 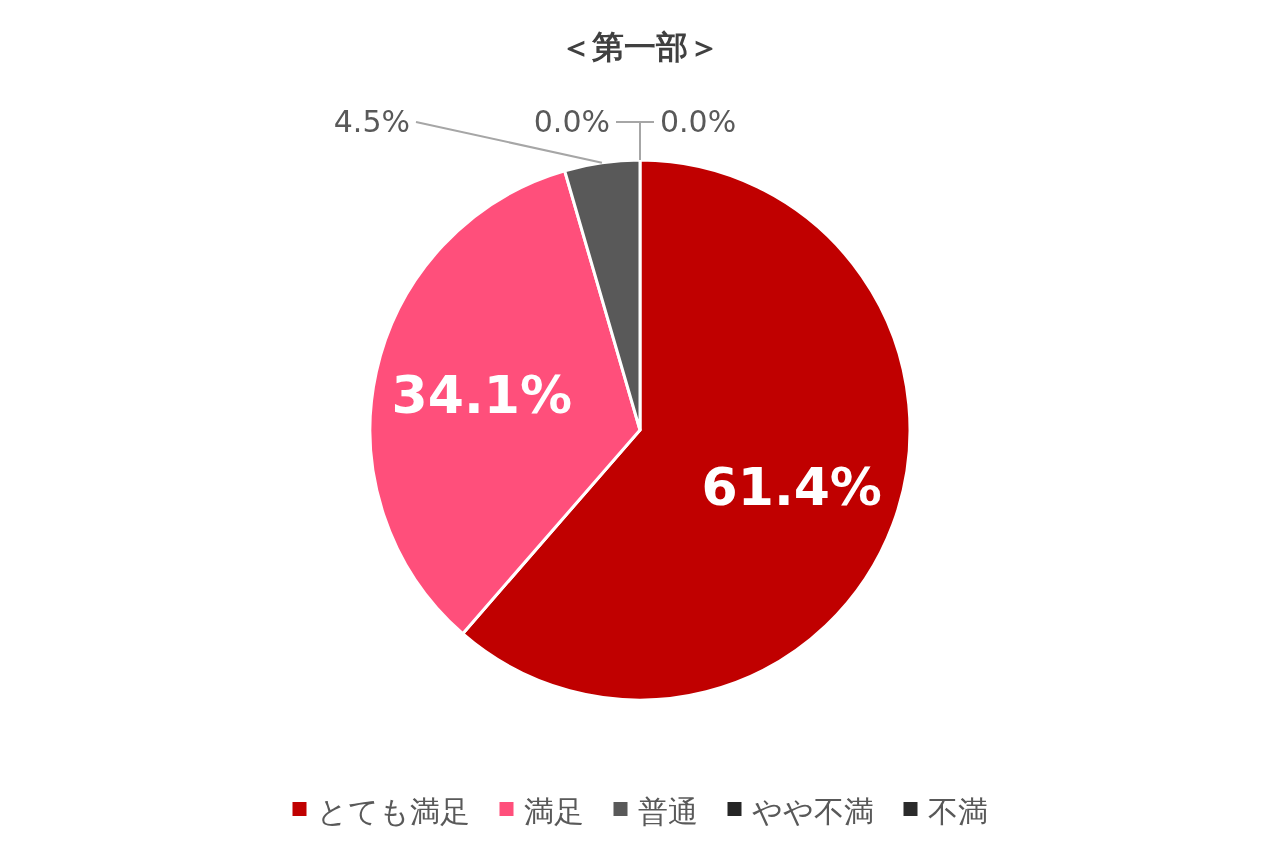 I want to click on legend-label: とても満足, so click(x=393, y=811).